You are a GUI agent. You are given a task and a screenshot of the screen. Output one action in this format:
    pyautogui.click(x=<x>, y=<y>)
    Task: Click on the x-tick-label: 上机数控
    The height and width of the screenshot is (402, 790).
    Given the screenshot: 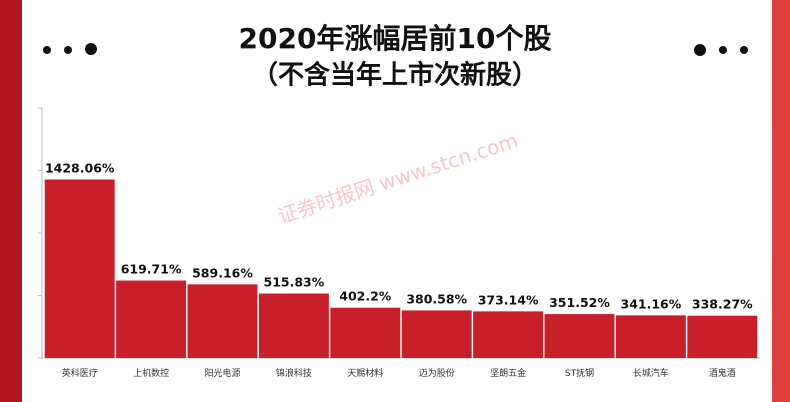 What is the action you would take?
    pyautogui.click(x=151, y=373)
    